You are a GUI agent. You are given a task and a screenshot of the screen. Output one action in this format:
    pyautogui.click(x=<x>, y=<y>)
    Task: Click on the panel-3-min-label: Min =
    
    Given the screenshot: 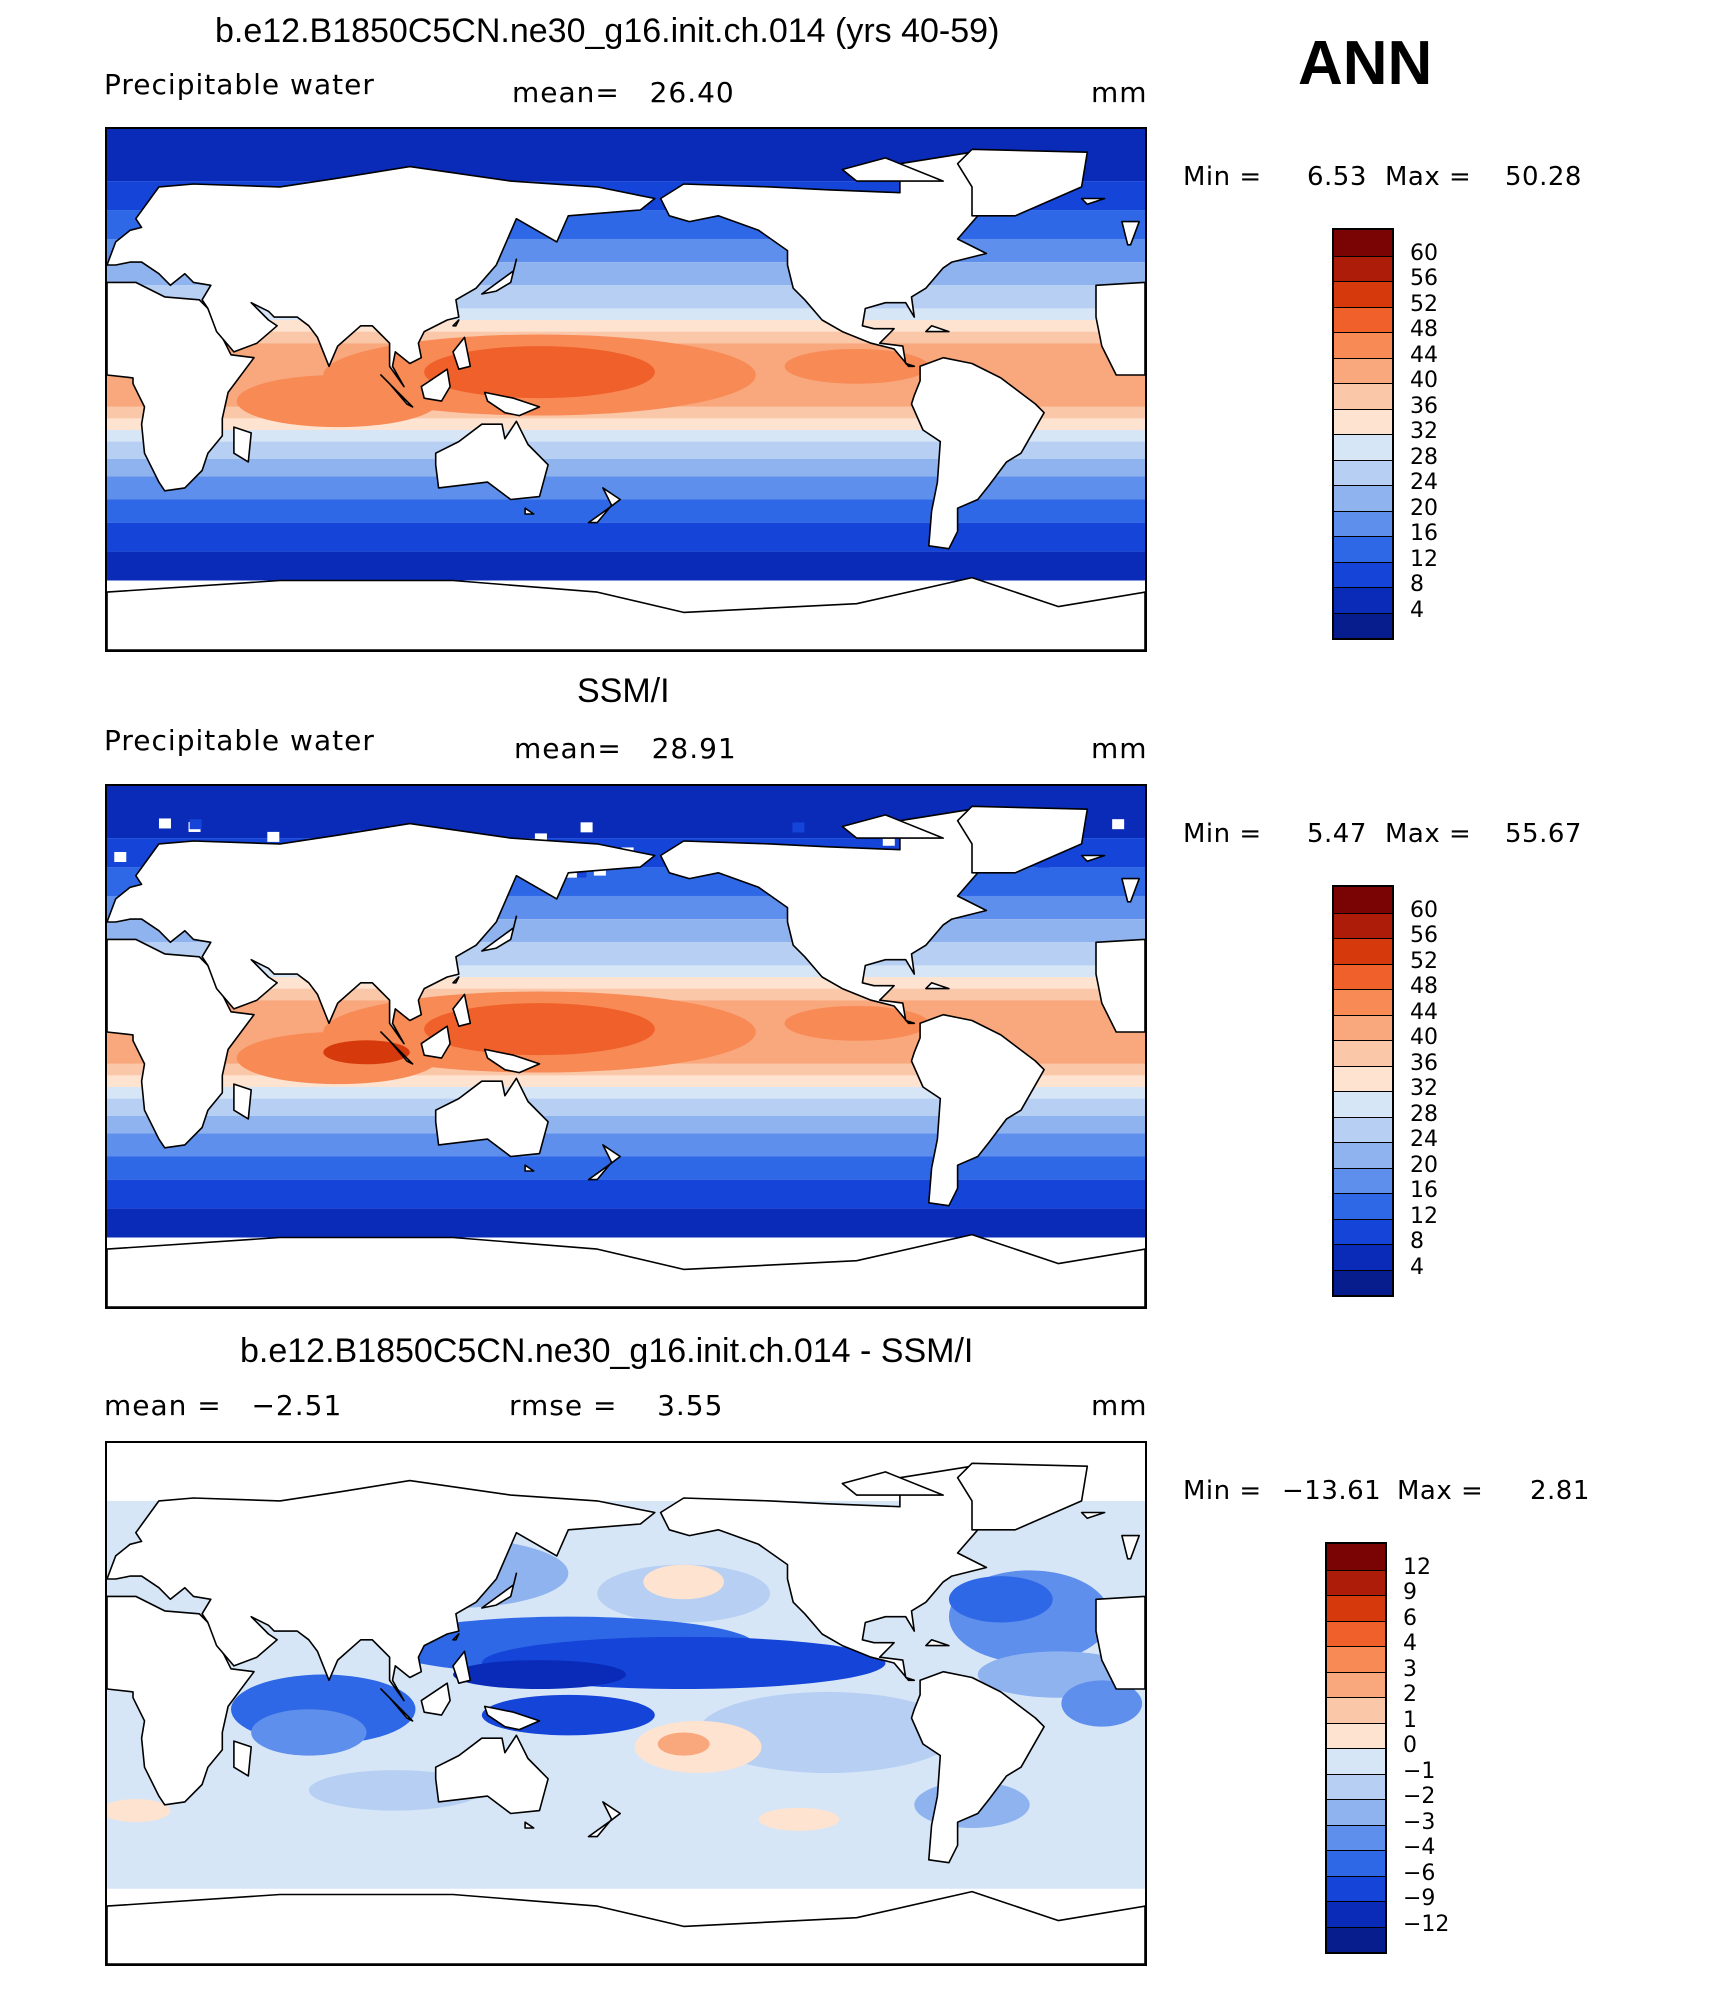 What is the action you would take?
    pyautogui.click(x=1222, y=1491)
    